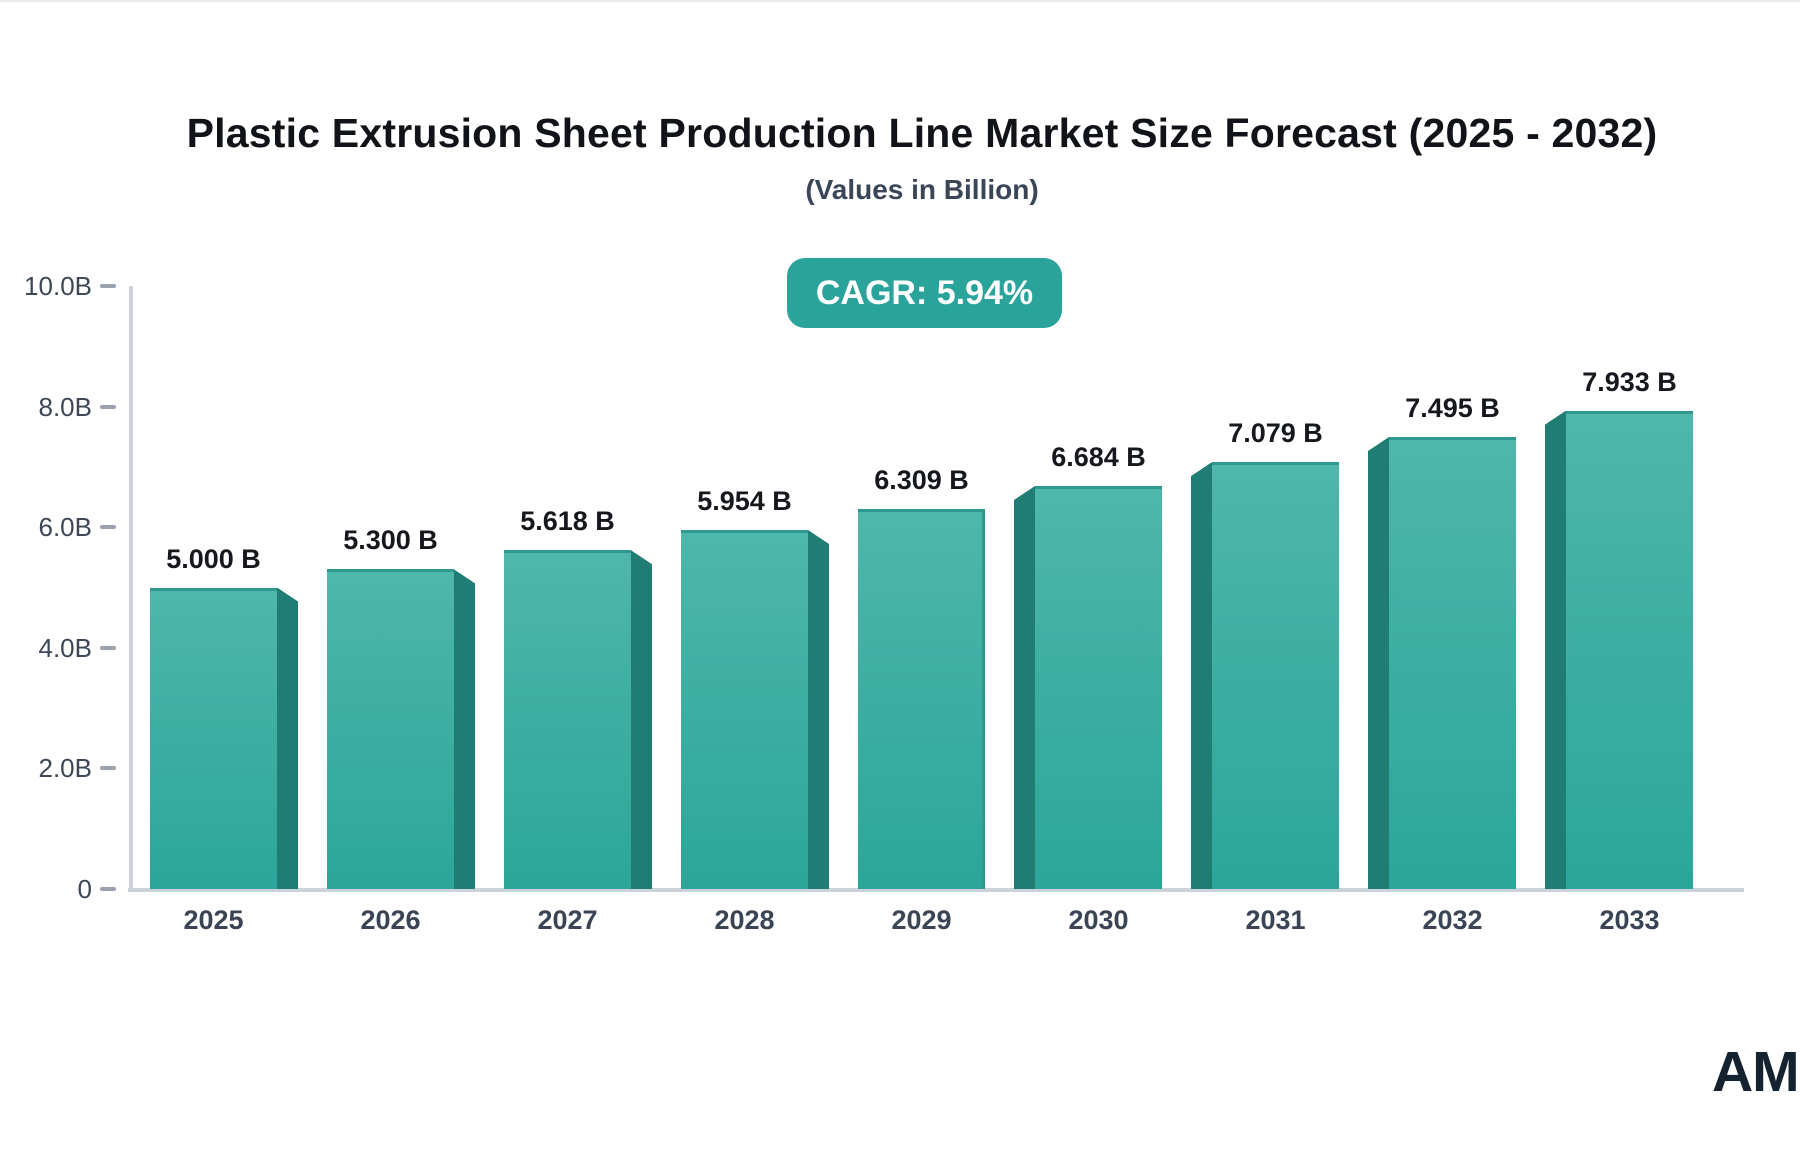 This screenshot has width=1800, height=1156. Describe the element at coordinates (744, 709) in the screenshot. I see `bar-2028` at that location.